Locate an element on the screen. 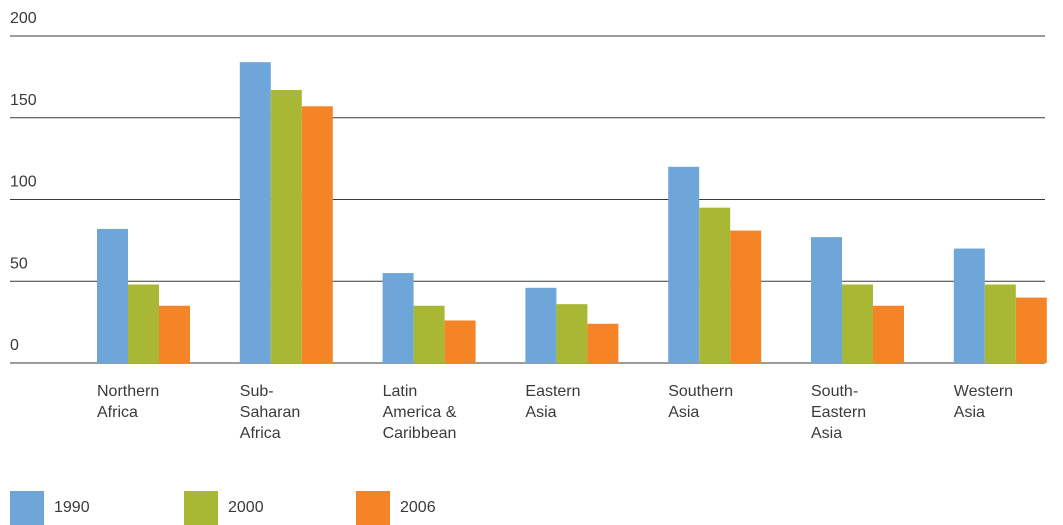 The image size is (1063, 525). x-category-label-line: Western is located at coordinates (983, 391).